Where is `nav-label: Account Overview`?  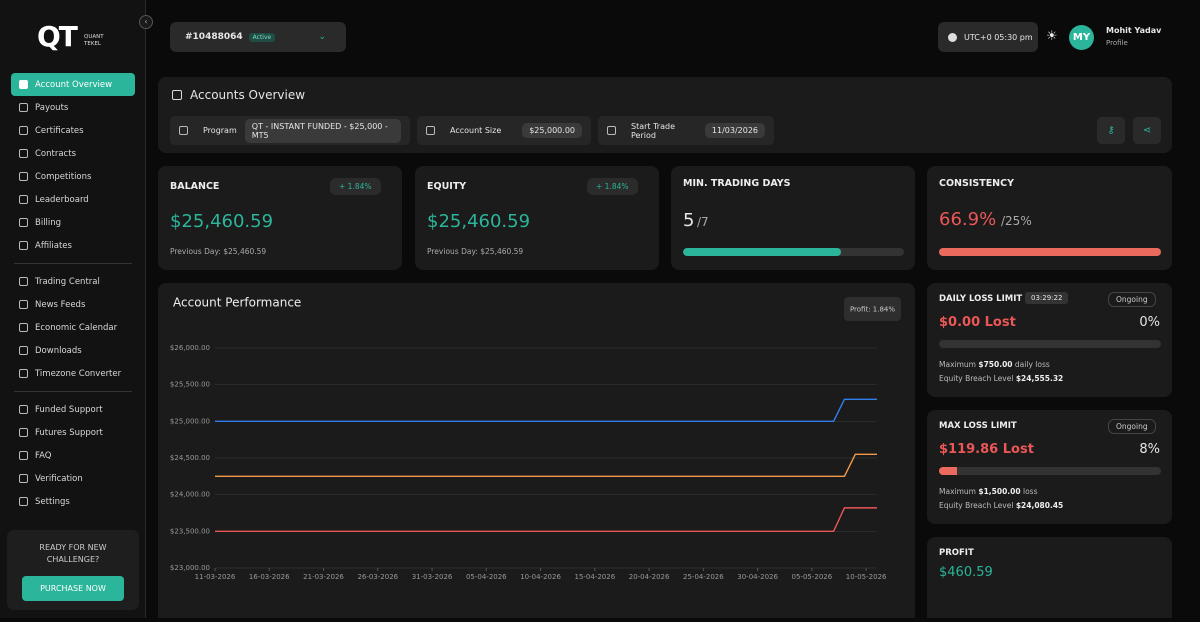 nav-label: Account Overview is located at coordinates (74, 84).